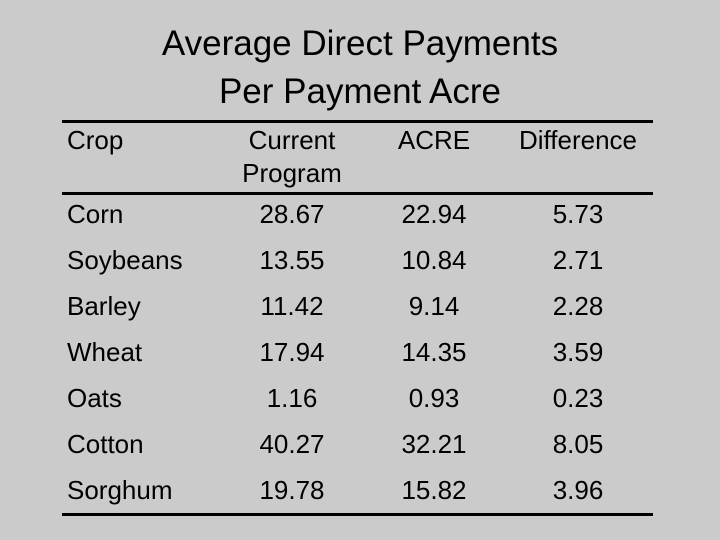 This screenshot has width=720, height=540. I want to click on title-line: Per Payment Acre, so click(360, 91).